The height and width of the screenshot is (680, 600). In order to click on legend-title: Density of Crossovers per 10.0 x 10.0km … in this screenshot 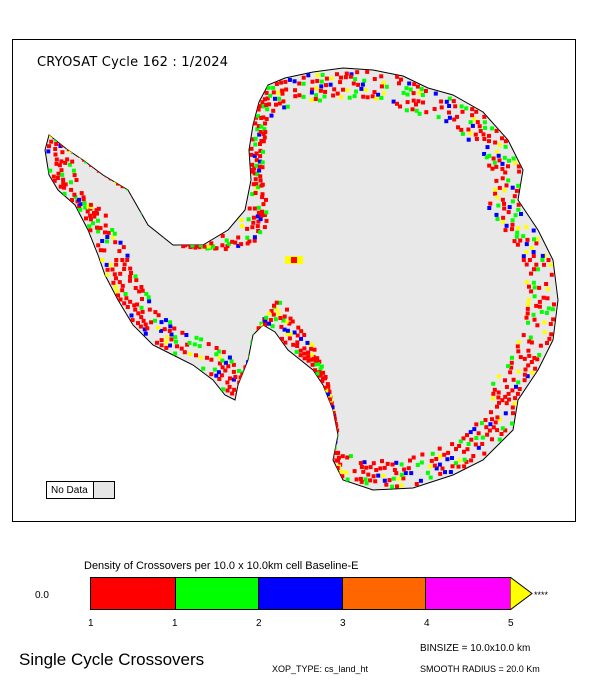, I will do `click(221, 566)`.